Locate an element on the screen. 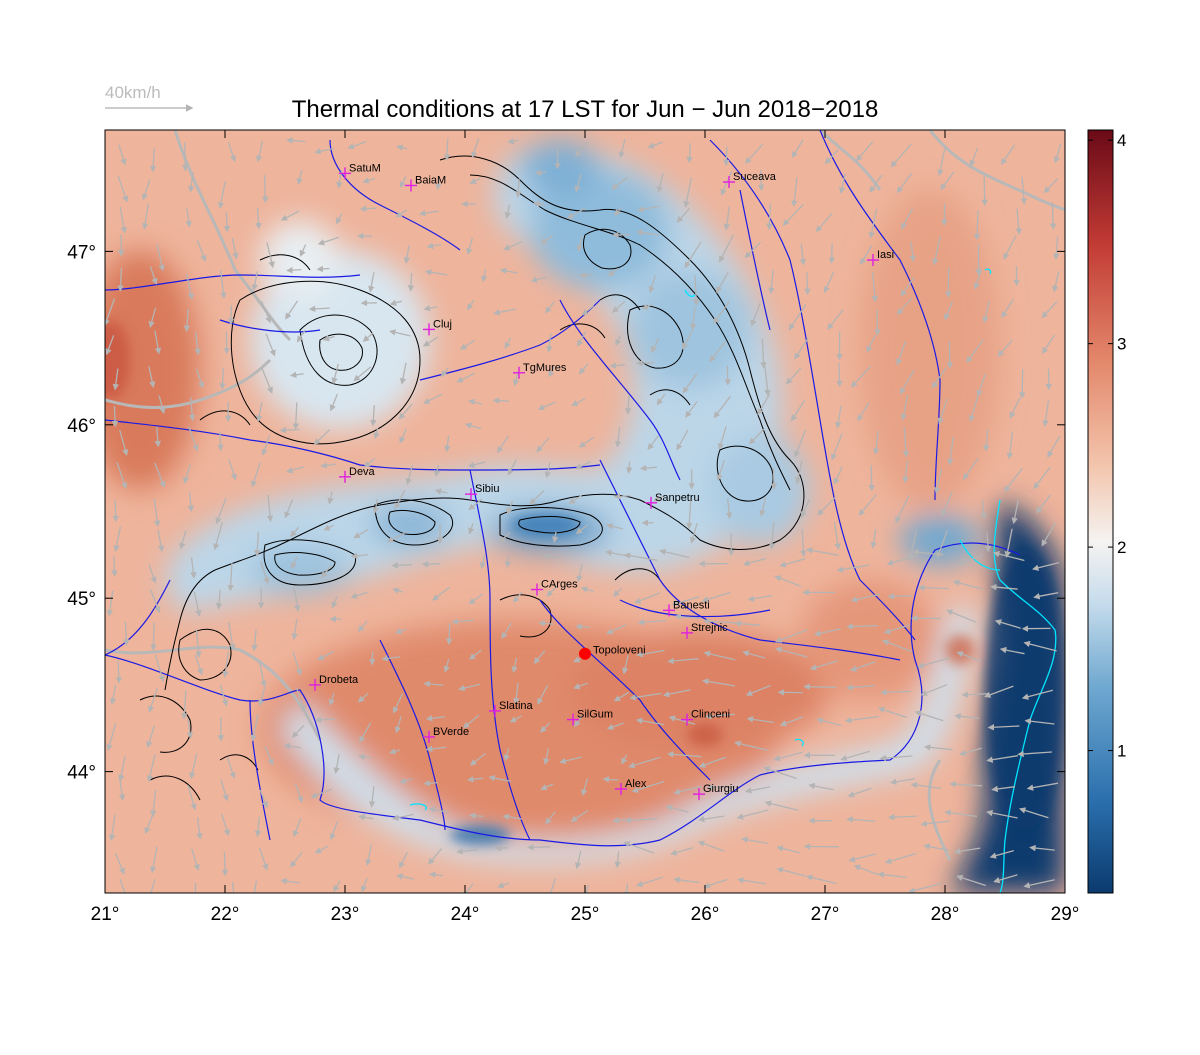 The width and height of the screenshot is (1200, 1055). x-tick-label: 28° is located at coordinates (945, 914).